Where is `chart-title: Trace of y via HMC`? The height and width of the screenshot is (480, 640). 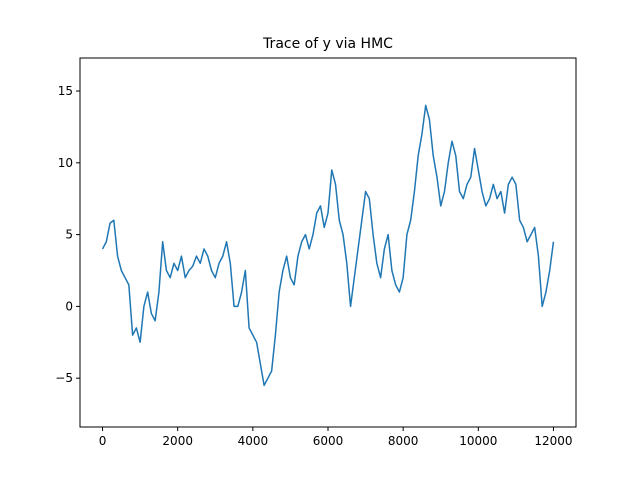 chart-title: Trace of y via HMC is located at coordinates (327, 44).